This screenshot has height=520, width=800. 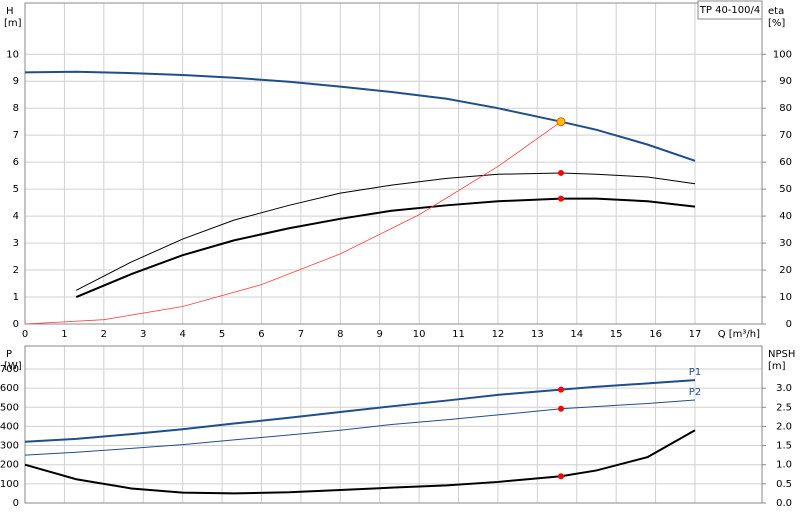 What do you see at coordinates (776, 11) in the screenshot?
I see `y2-axis-label: eta` at bounding box center [776, 11].